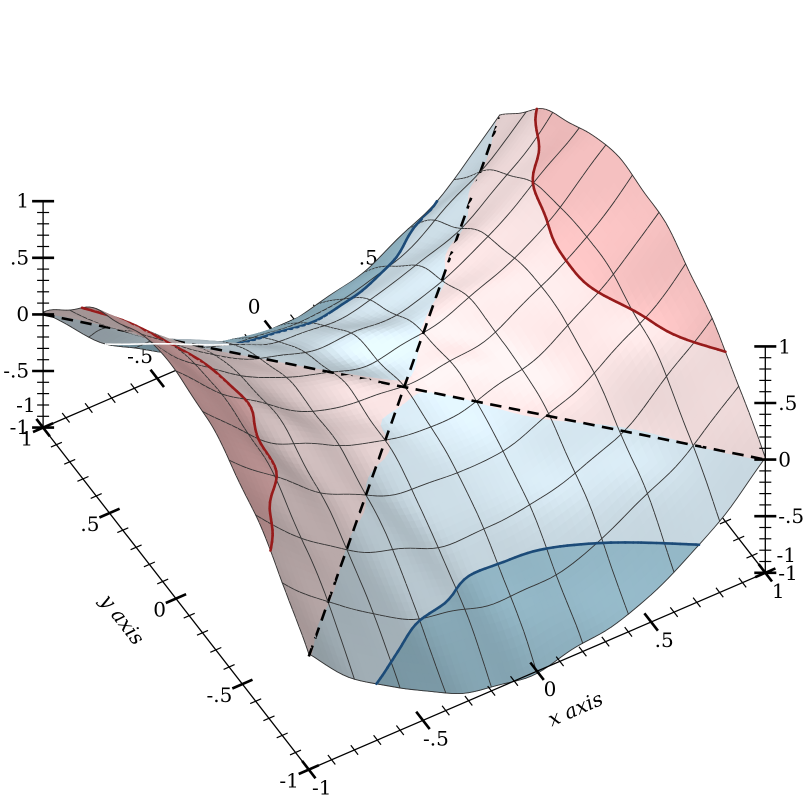  Describe the element at coordinates (254, 307) in the screenshot. I see `tick-label: 0` at that location.